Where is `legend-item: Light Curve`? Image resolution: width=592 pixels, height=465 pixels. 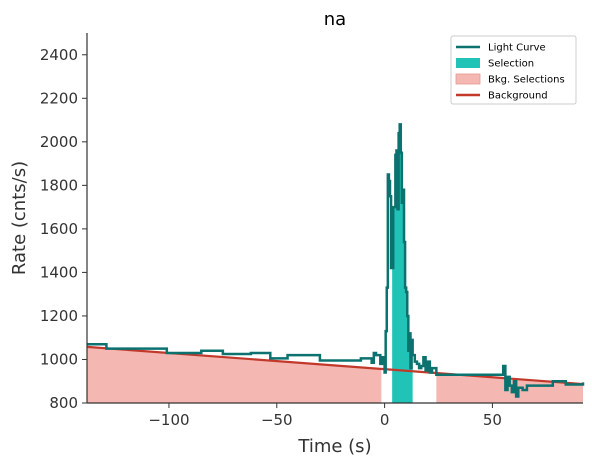
legend-item: Light Curve is located at coordinates (501, 48).